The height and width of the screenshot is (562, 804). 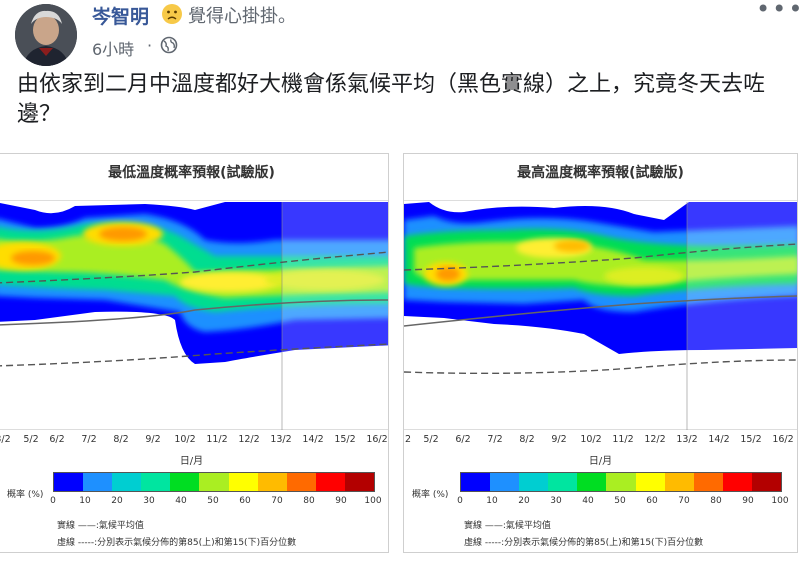 What do you see at coordinates (463, 439) in the screenshot?
I see `x-tick: 6/2` at bounding box center [463, 439].